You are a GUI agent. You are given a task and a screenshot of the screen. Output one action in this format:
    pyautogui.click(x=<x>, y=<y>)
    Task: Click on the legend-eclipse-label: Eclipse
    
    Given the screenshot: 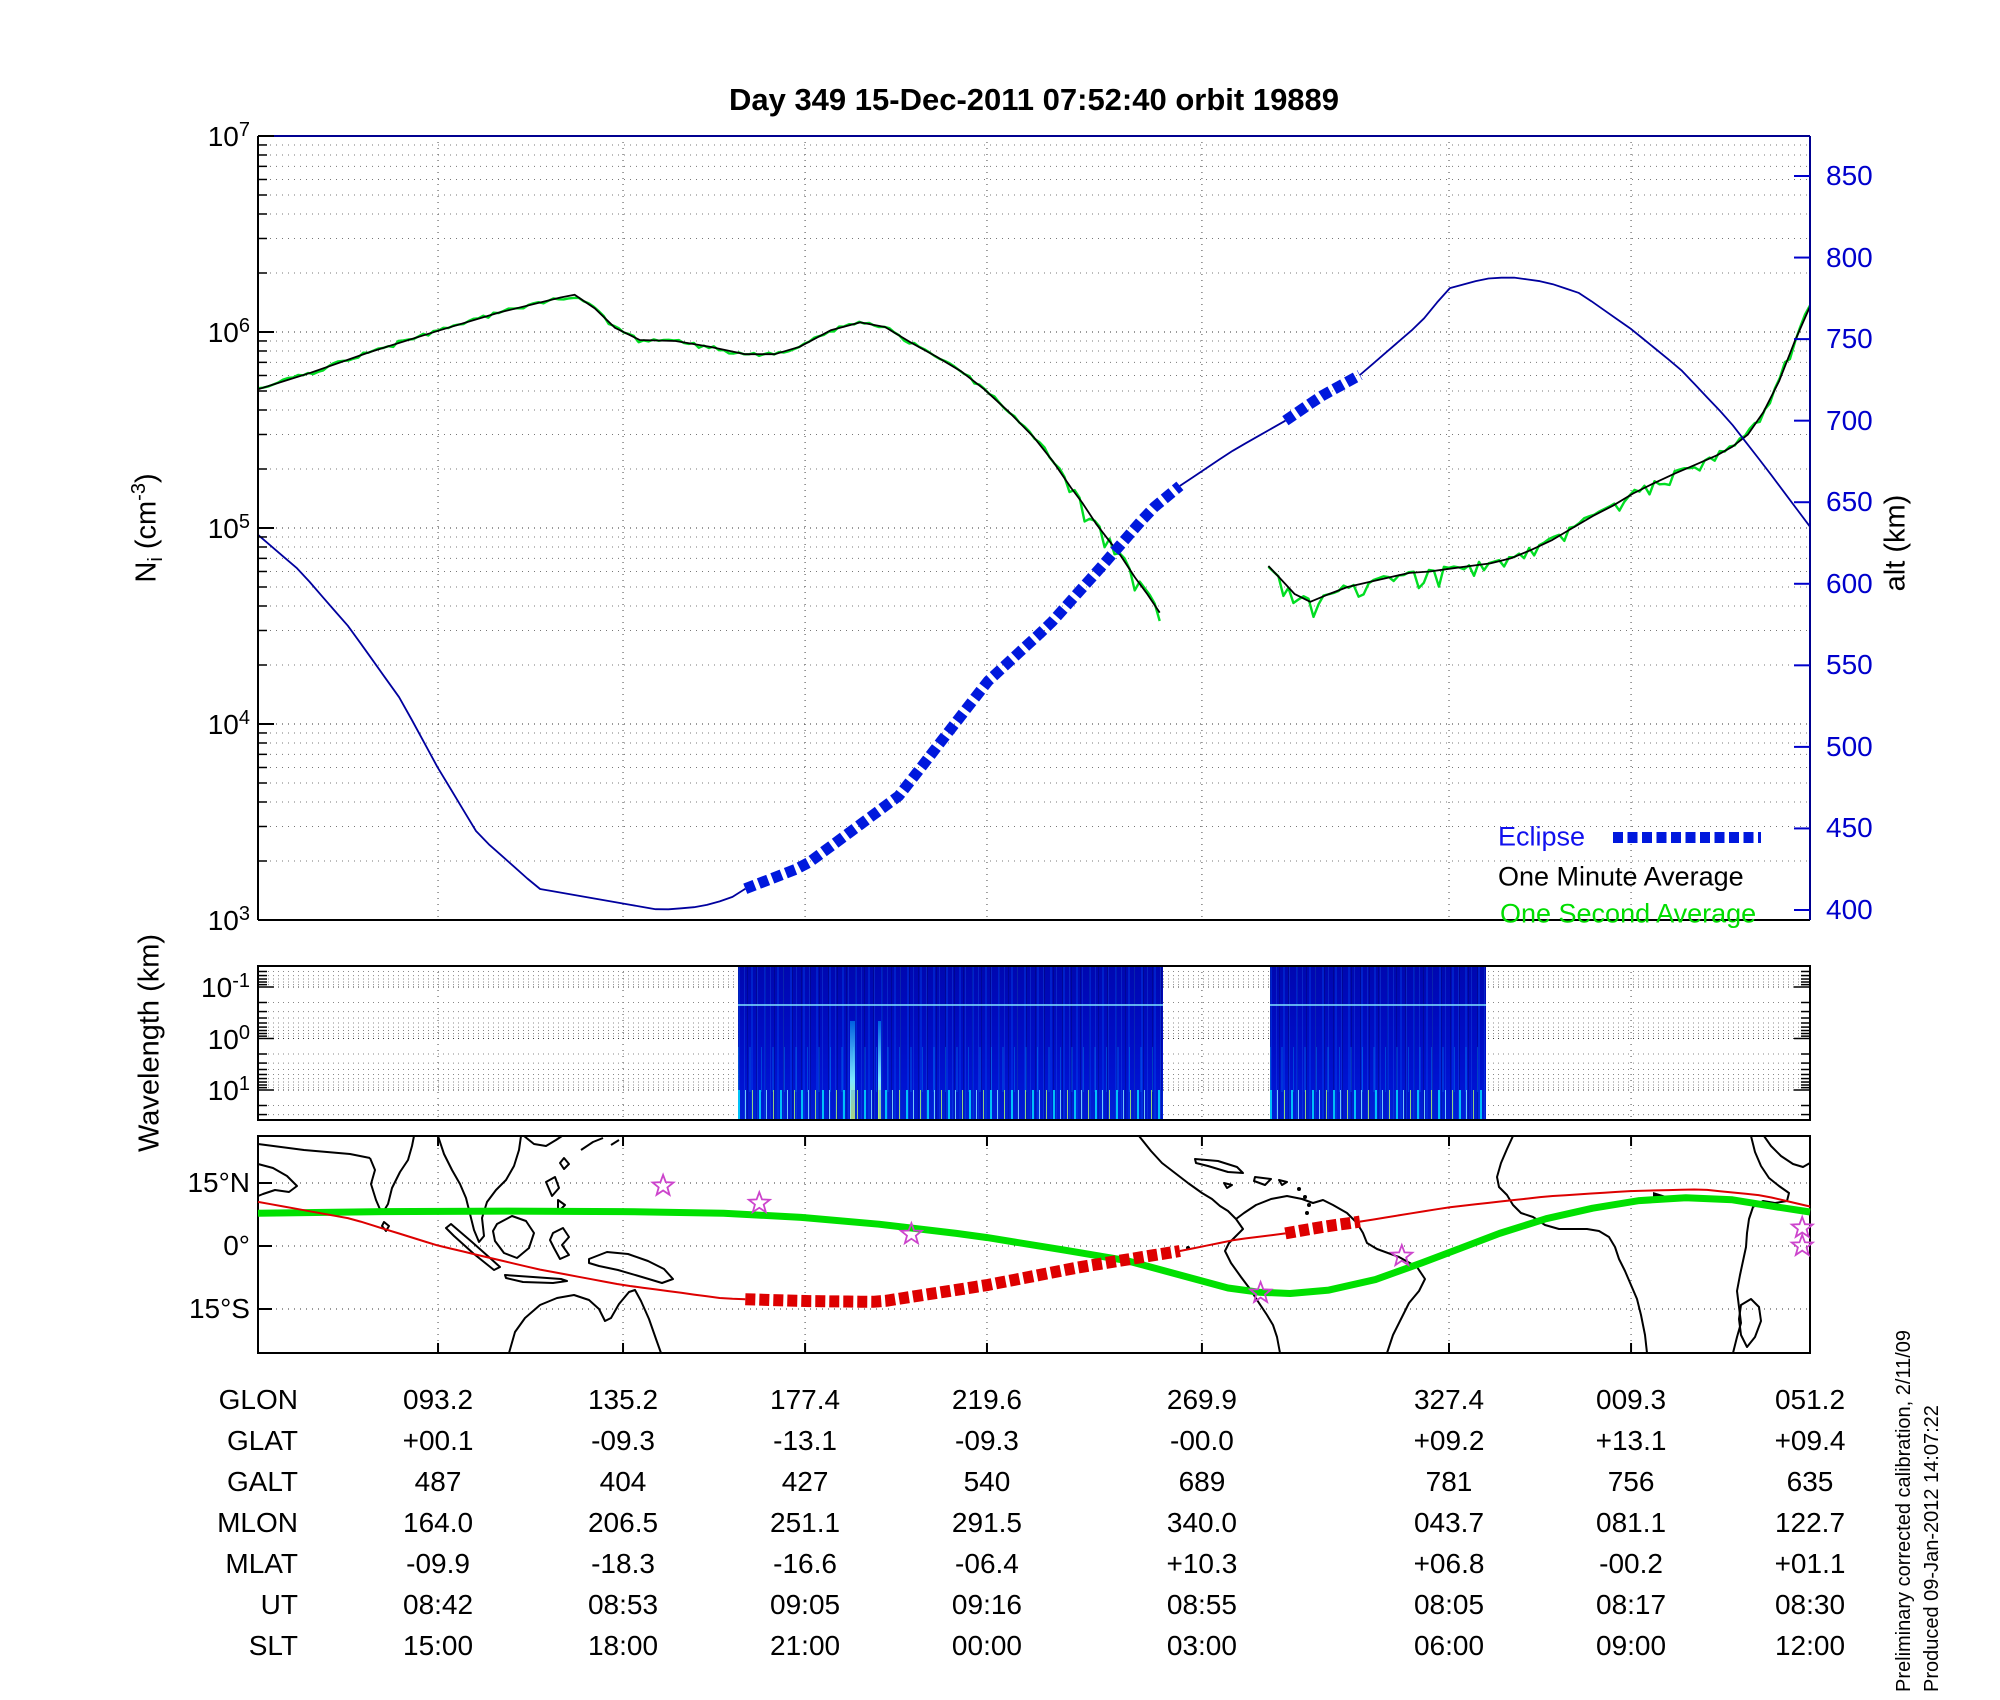 What is the action you would take?
    pyautogui.click(x=1542, y=836)
    